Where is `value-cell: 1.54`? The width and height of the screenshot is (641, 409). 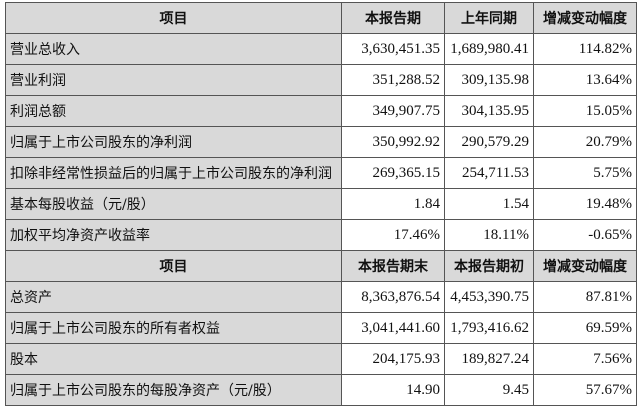
value-cell: 1.54 is located at coordinates (489, 204).